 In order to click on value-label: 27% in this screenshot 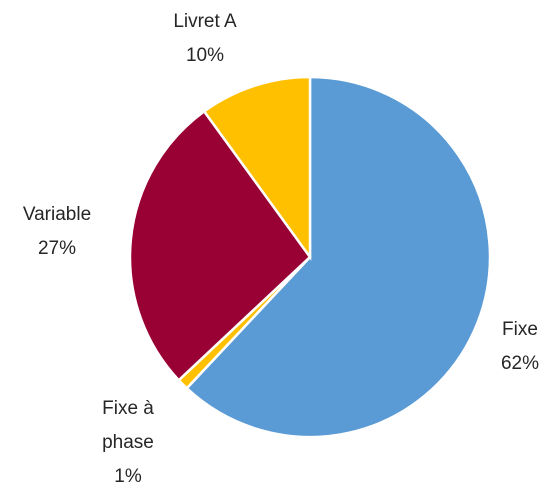, I will do `click(57, 248)`.